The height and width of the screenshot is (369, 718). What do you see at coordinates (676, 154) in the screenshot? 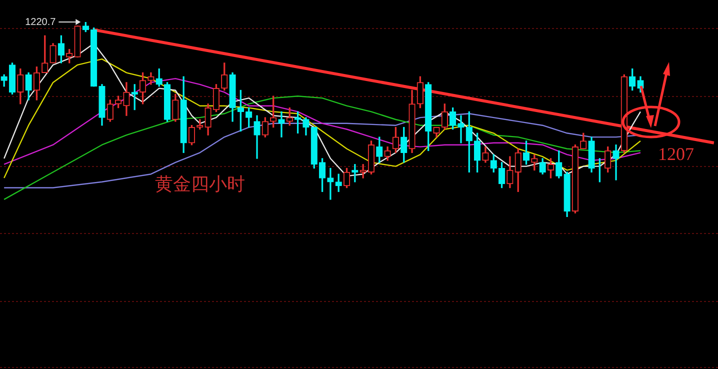
I see `annotation: 1207` at bounding box center [676, 154].